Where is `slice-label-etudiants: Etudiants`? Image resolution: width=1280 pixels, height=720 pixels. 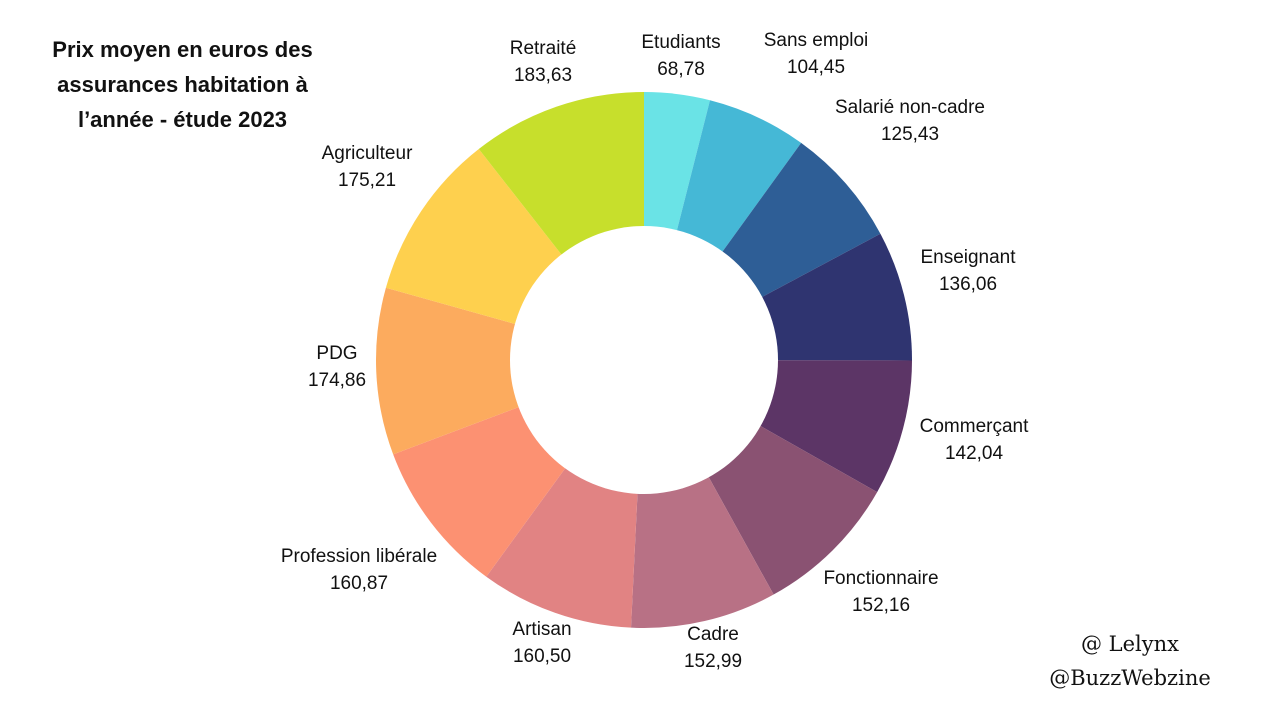
slice-label-etudiants: Etudiants is located at coordinates (680, 42).